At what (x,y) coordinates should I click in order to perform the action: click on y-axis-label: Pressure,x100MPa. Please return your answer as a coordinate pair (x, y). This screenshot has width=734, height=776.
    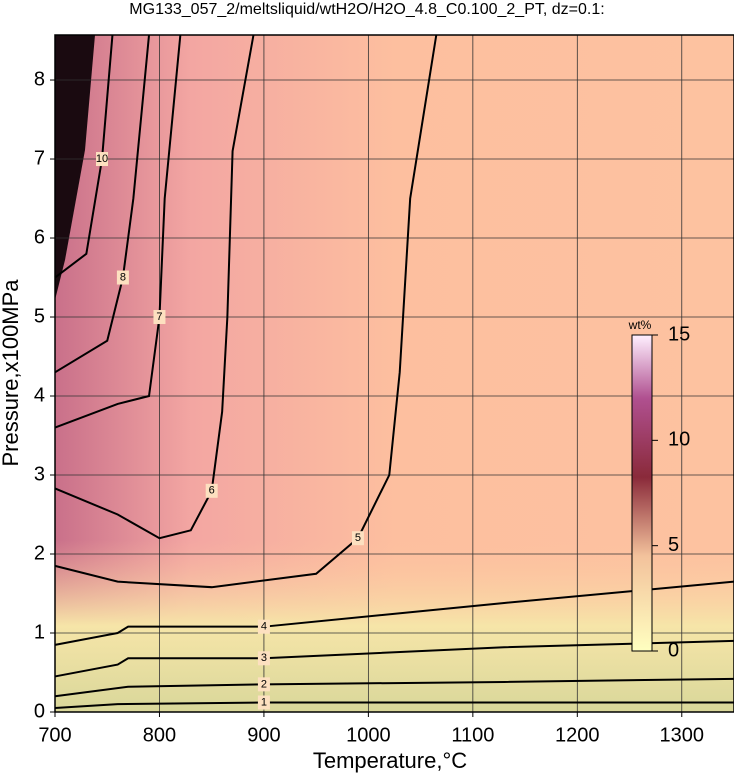
    Looking at the image, I should click on (11, 373).